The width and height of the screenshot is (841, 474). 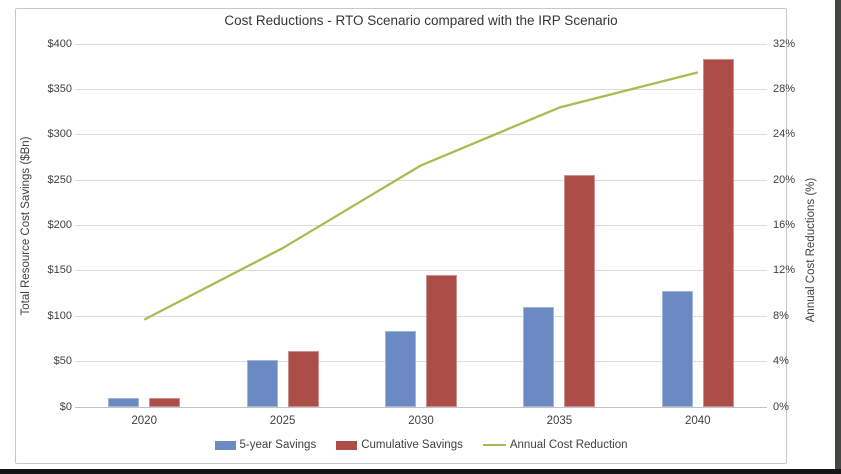 What do you see at coordinates (838, 237) in the screenshot?
I see `screen-edge-right` at bounding box center [838, 237].